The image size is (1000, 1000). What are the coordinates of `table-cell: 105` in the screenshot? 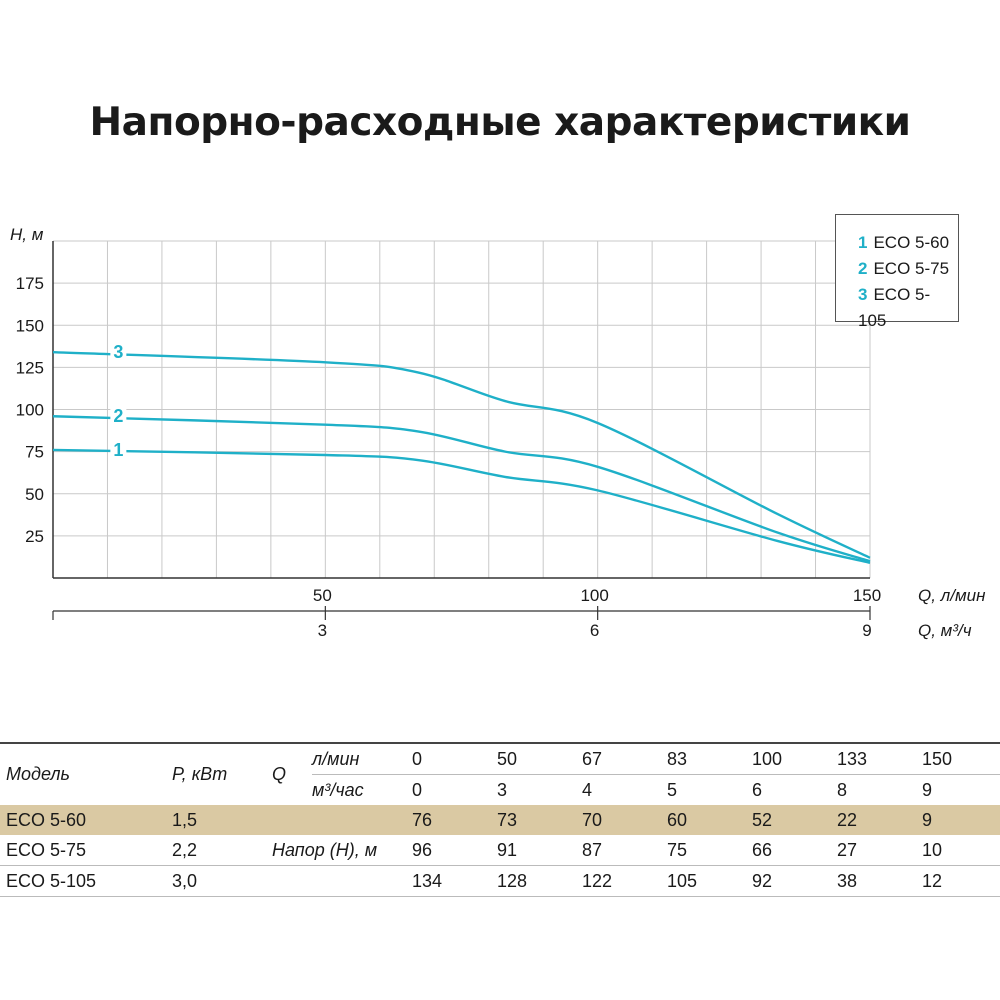 It's located at (709, 881).